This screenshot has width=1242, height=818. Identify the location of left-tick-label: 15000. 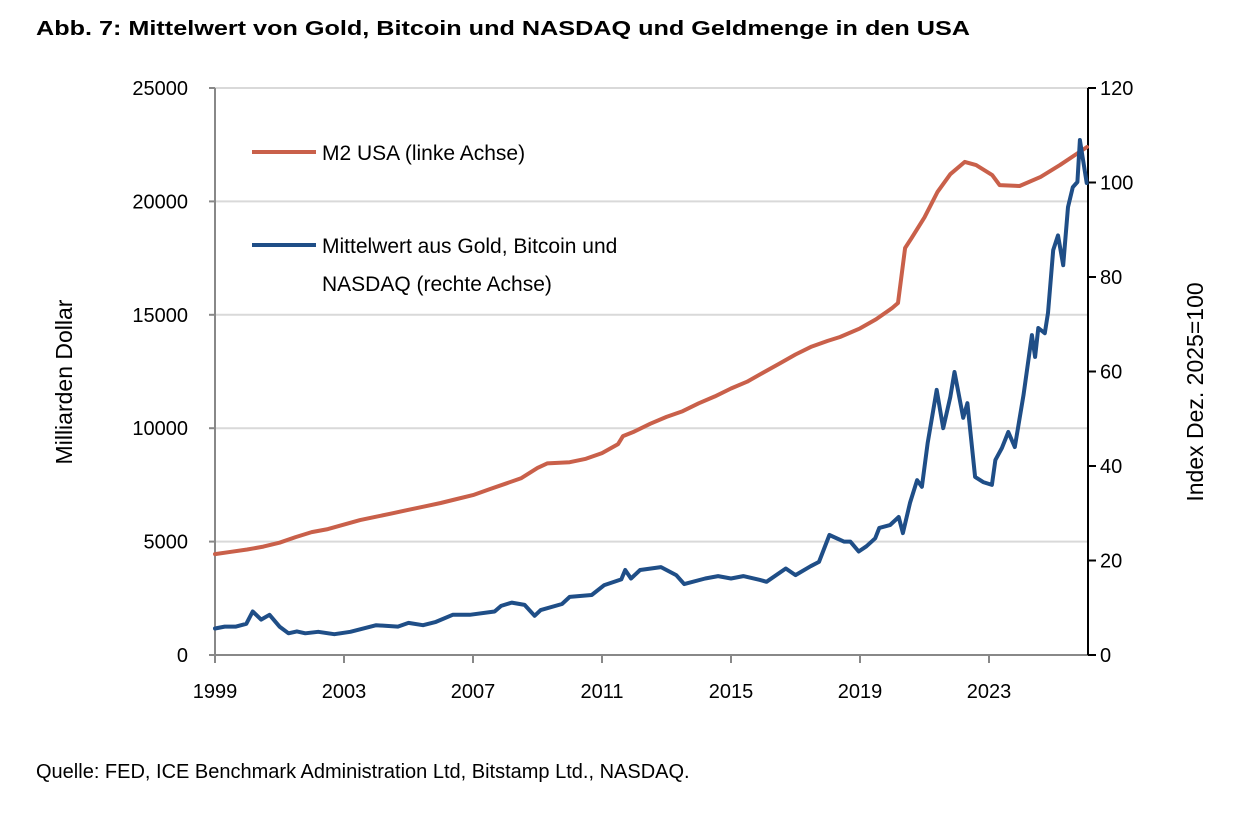
(160, 316).